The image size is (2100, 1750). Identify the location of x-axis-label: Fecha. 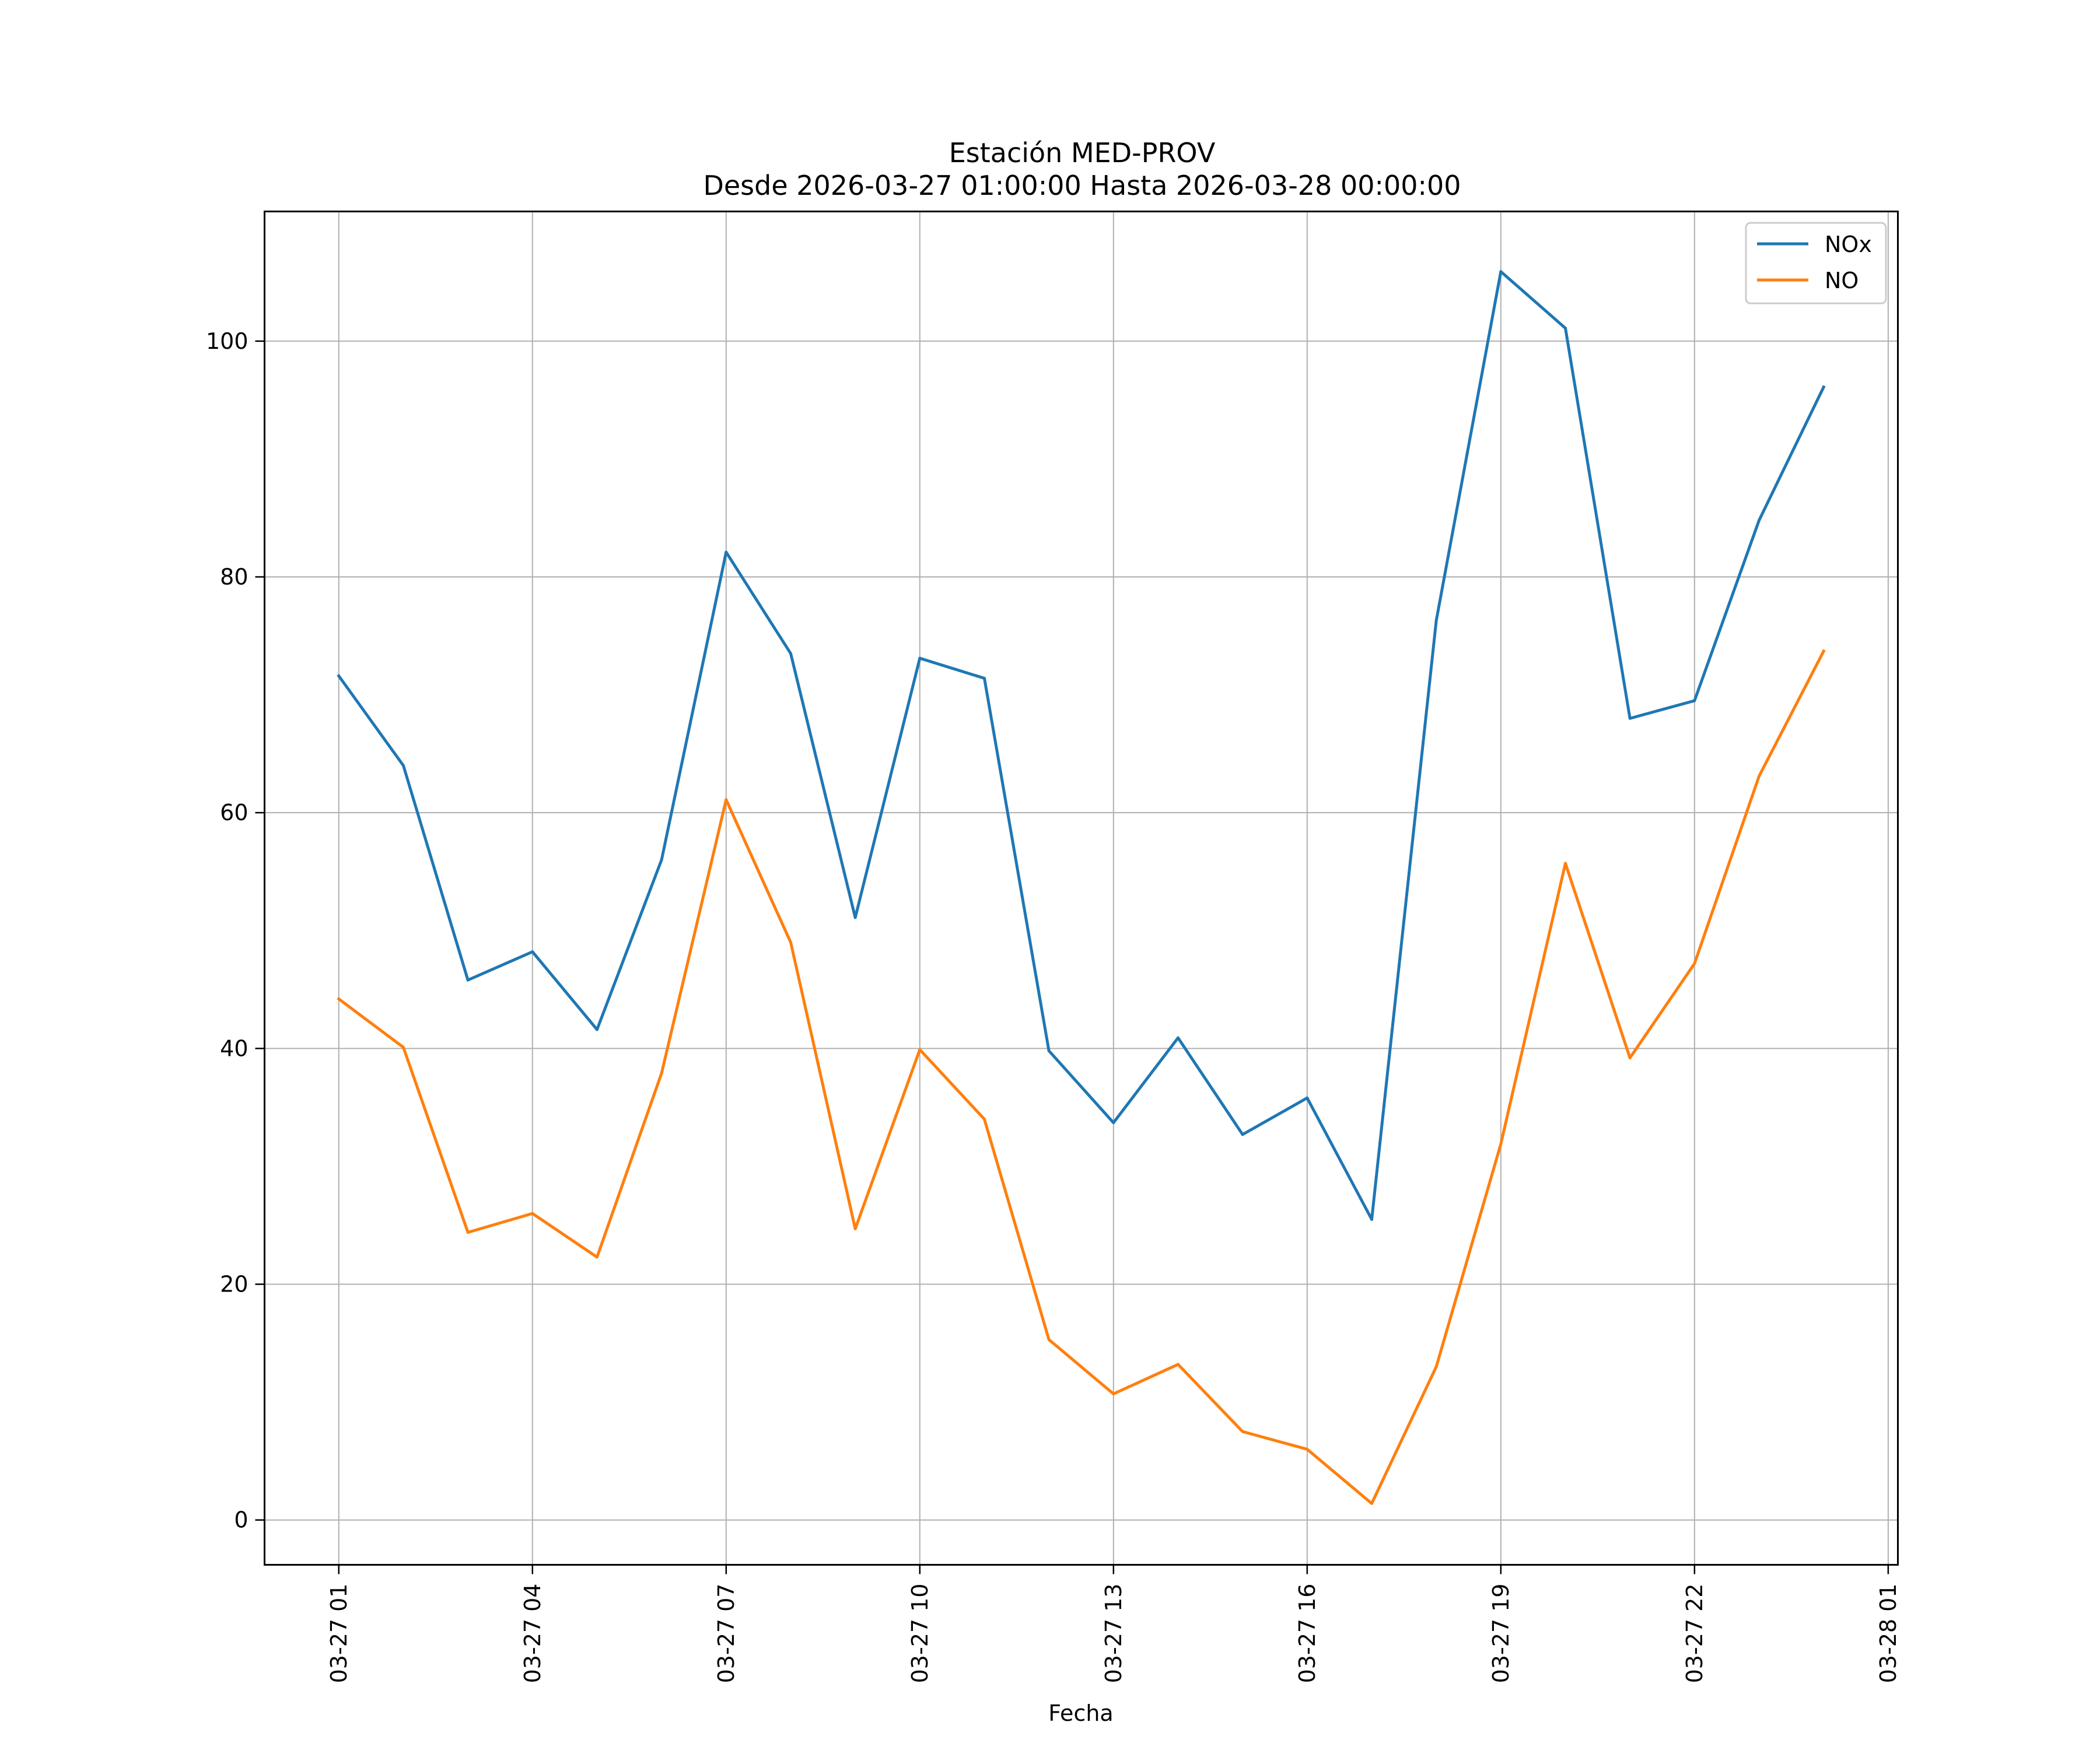
(1080, 1713).